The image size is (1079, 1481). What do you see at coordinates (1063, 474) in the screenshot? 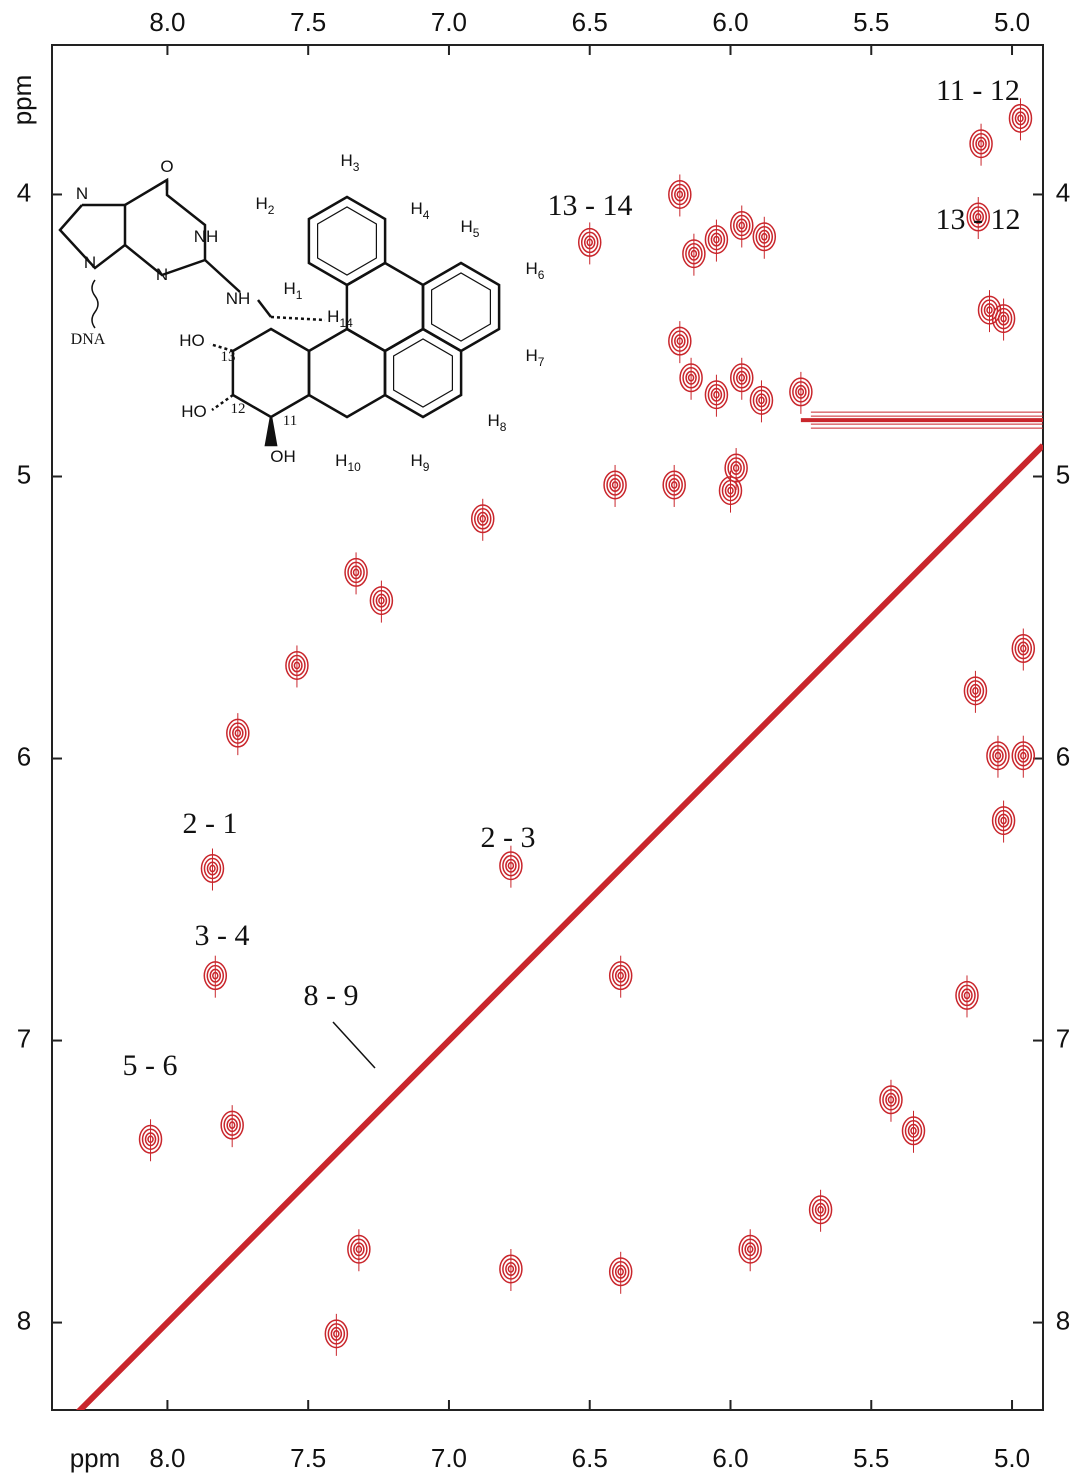
I see `y-tick-label: 5` at bounding box center [1063, 474].